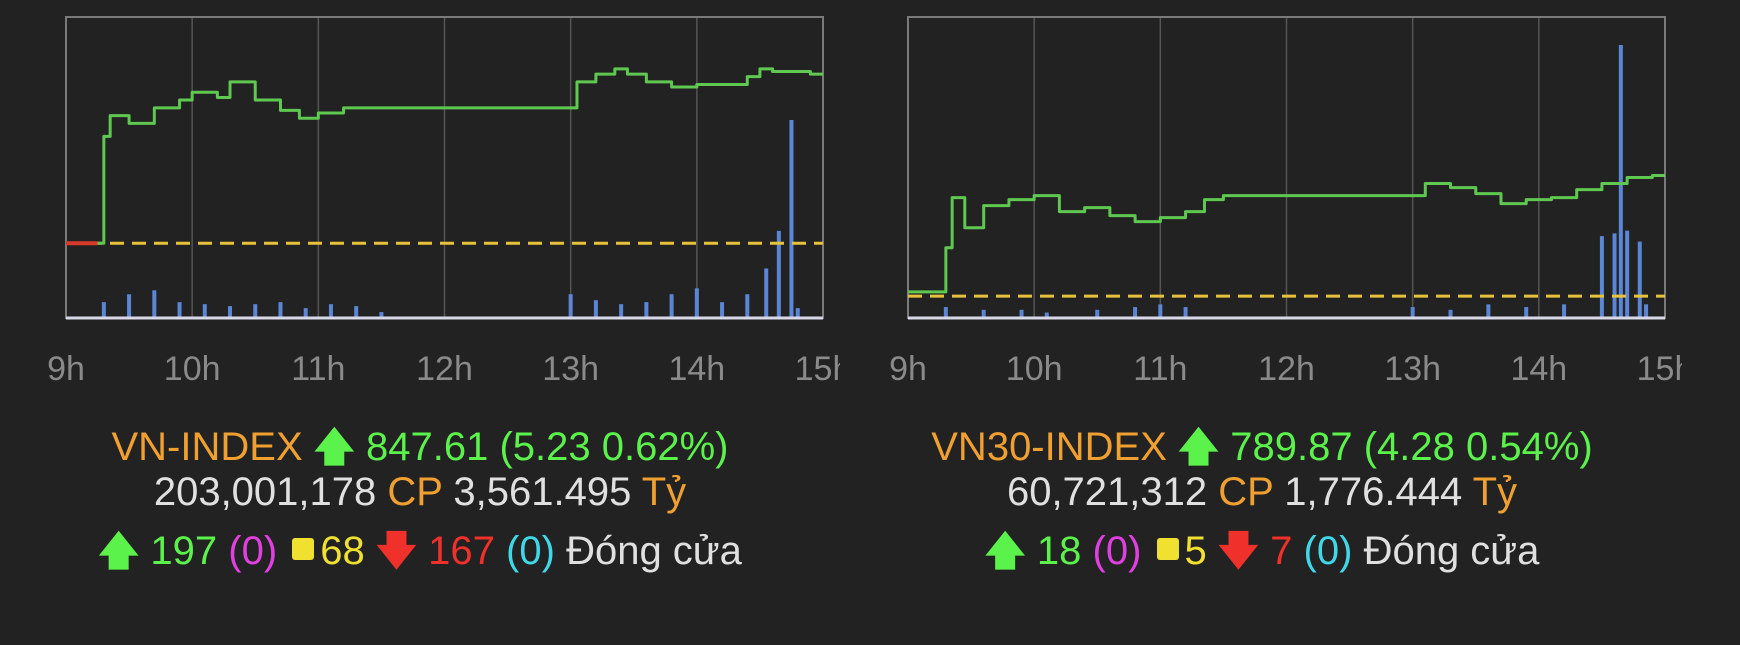 The image size is (1740, 645). I want to click on trading-volume-line: 60,721,312 CP 1,776.444 Tỷ, so click(1262, 492).